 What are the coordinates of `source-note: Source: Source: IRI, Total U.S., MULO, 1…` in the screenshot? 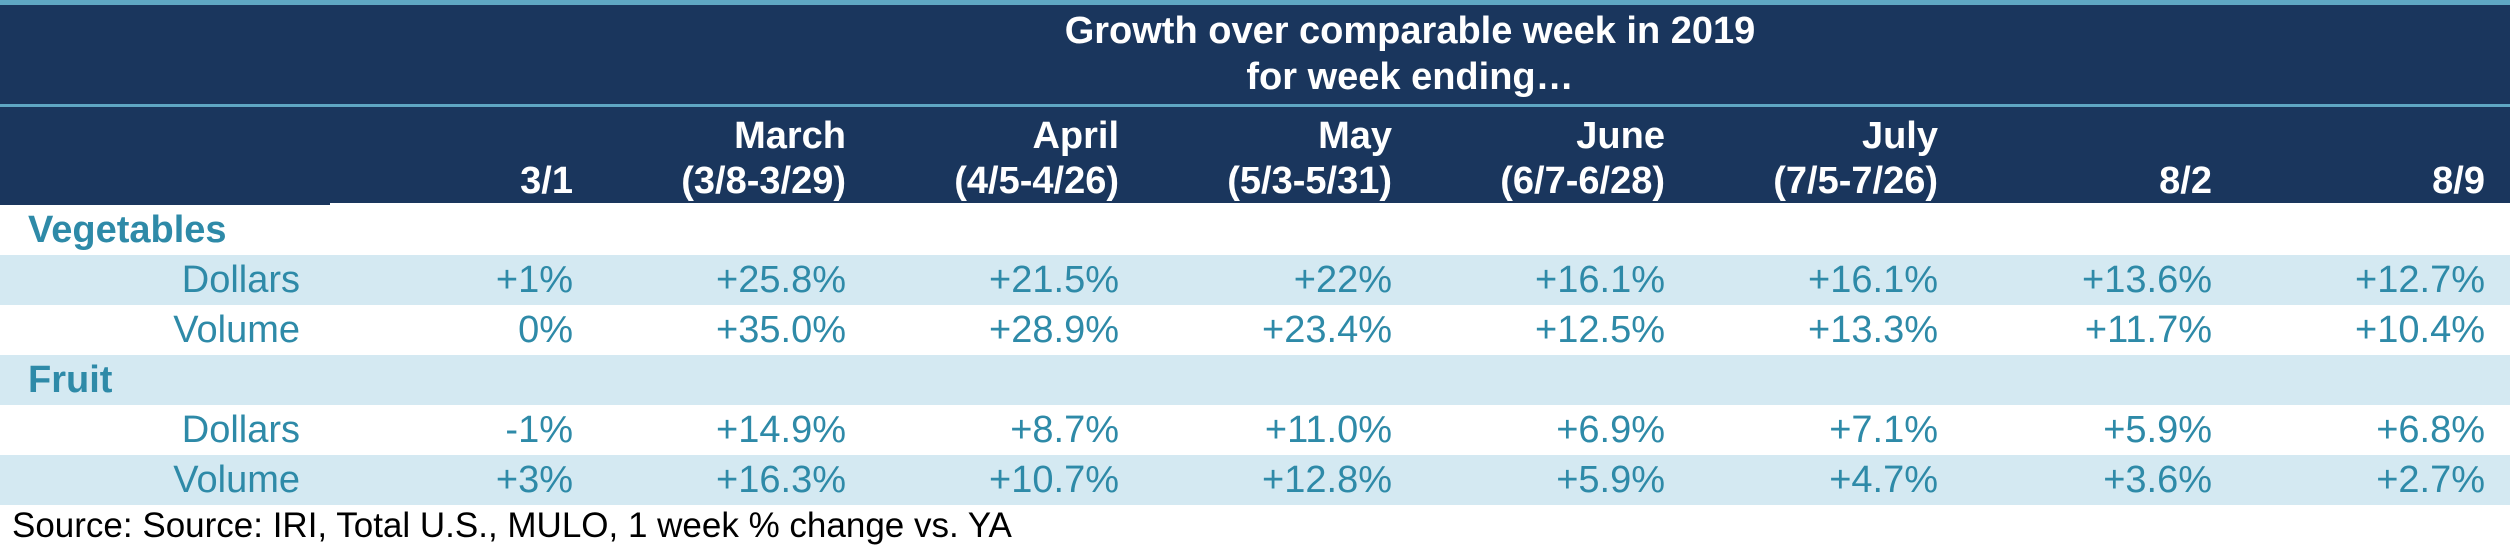 It's located at (512, 525).